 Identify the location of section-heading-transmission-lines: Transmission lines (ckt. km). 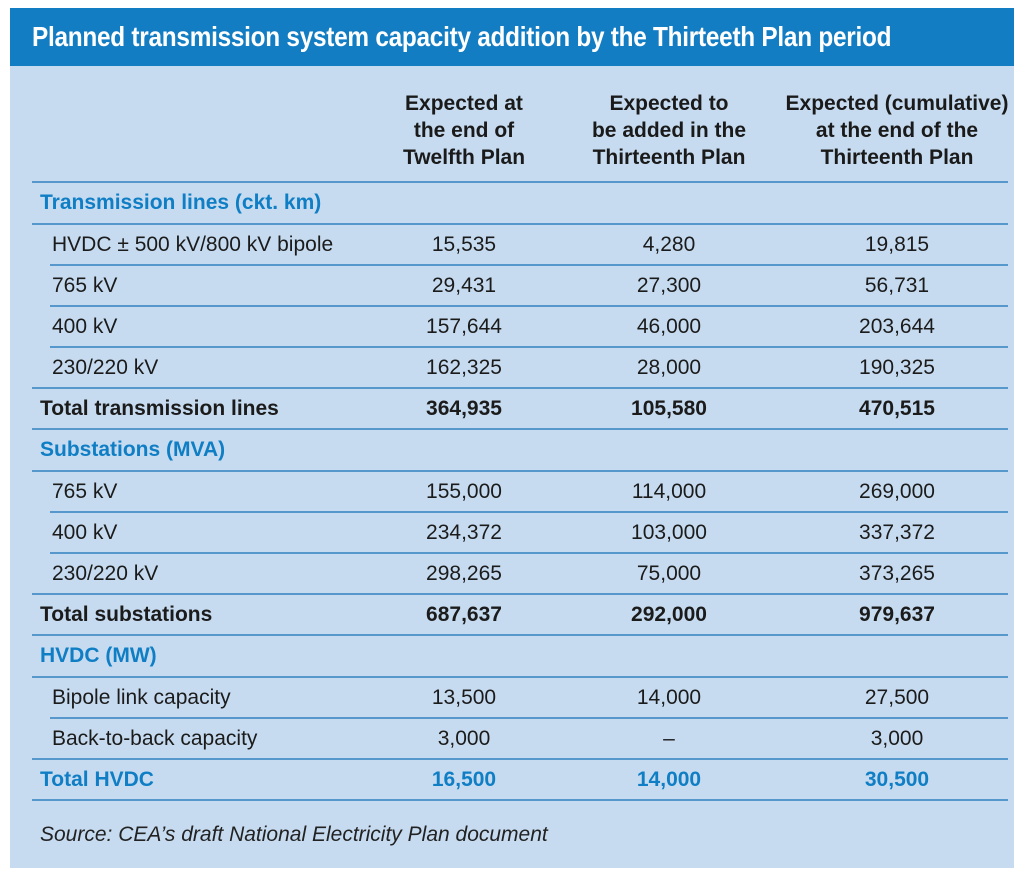
(512, 203).